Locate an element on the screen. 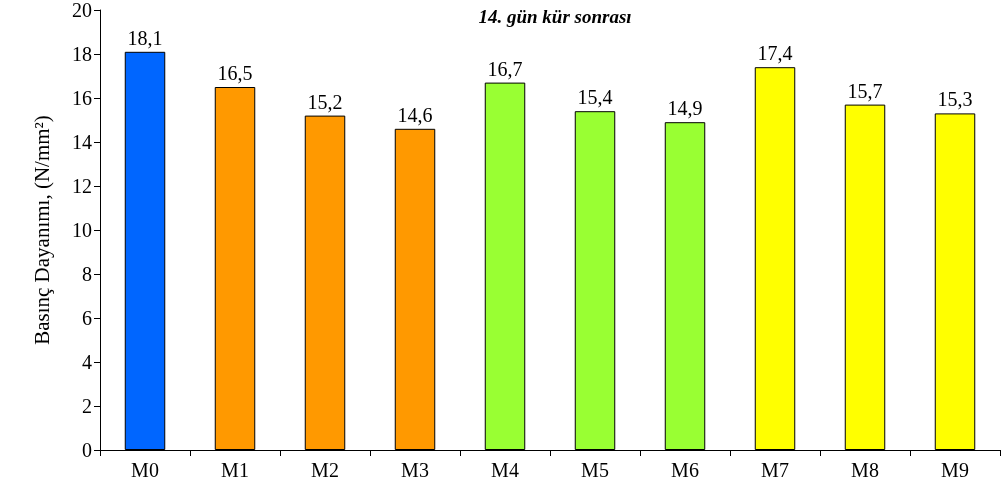 The width and height of the screenshot is (1008, 501). y-axis-title: Basınç Dayanımı, (N/mm²) is located at coordinates (41, 230).